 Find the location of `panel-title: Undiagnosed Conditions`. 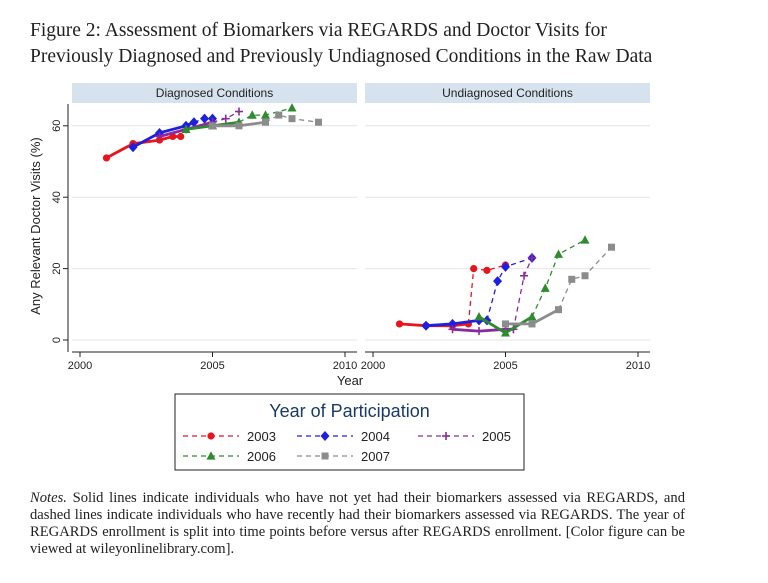

panel-title: Undiagnosed Conditions is located at coordinates (507, 93).